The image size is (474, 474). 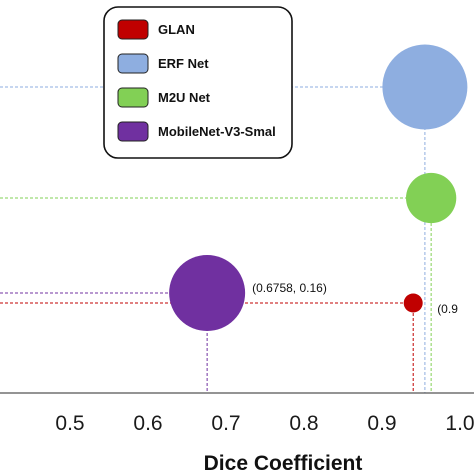 What do you see at coordinates (133, 131) in the screenshot?
I see `legend-swatch-mobilenet-v3-smal` at bounding box center [133, 131].